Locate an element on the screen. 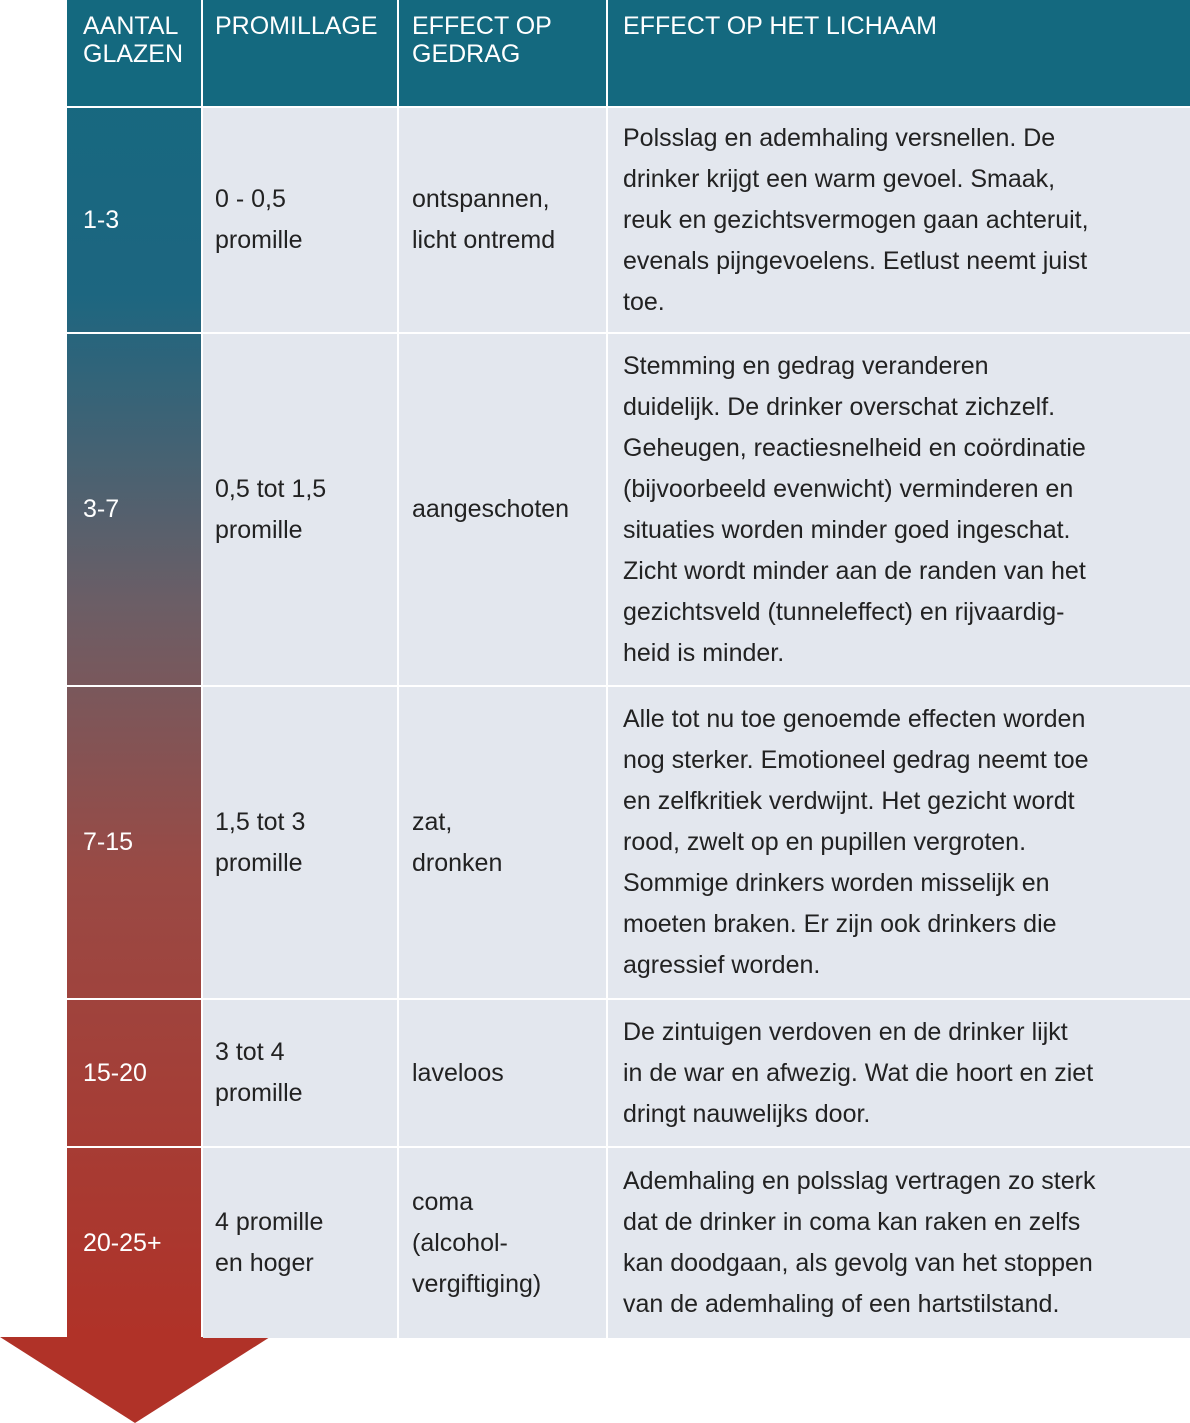  text-line: (alcohol- is located at coordinates (460, 1242).